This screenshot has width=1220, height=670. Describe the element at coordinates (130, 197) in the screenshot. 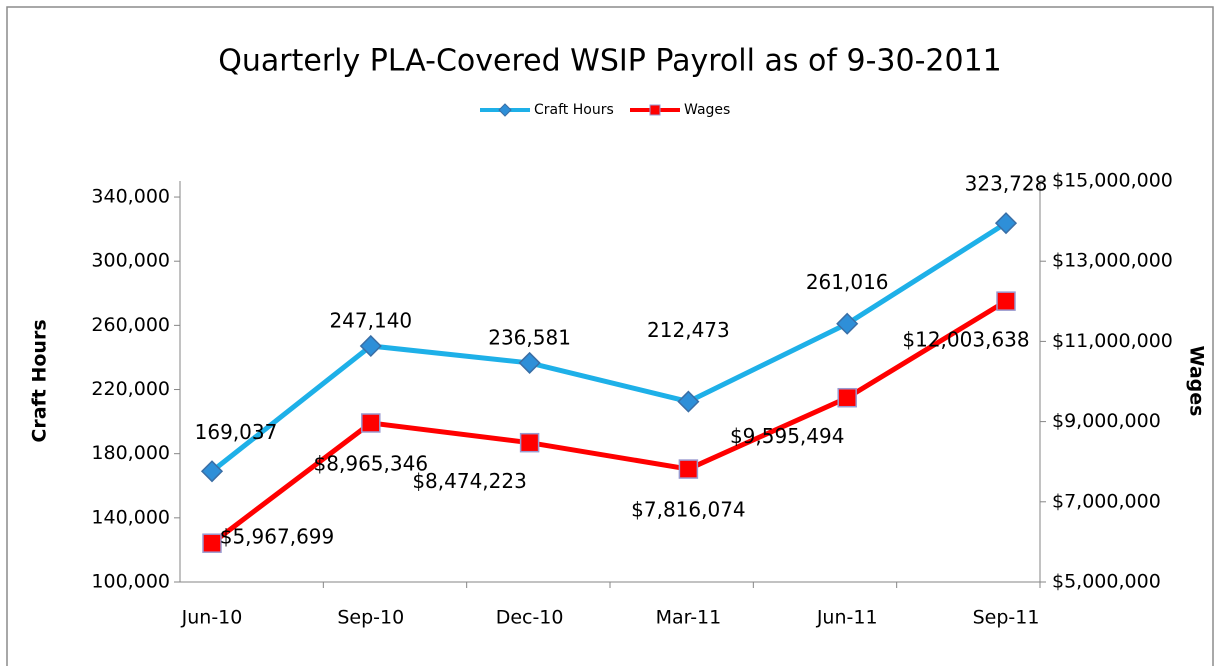

I see `y-tick-label: 340,000` at that location.